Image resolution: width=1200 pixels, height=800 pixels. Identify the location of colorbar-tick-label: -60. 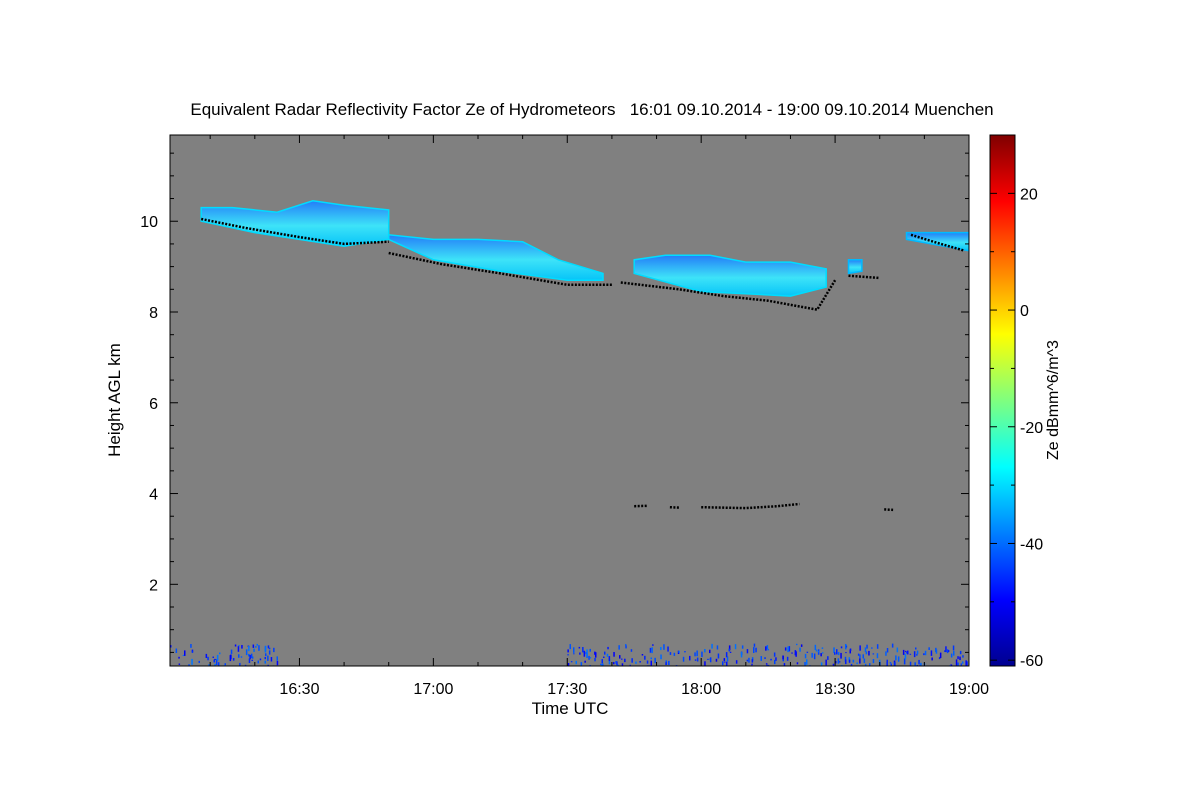
(1031, 661).